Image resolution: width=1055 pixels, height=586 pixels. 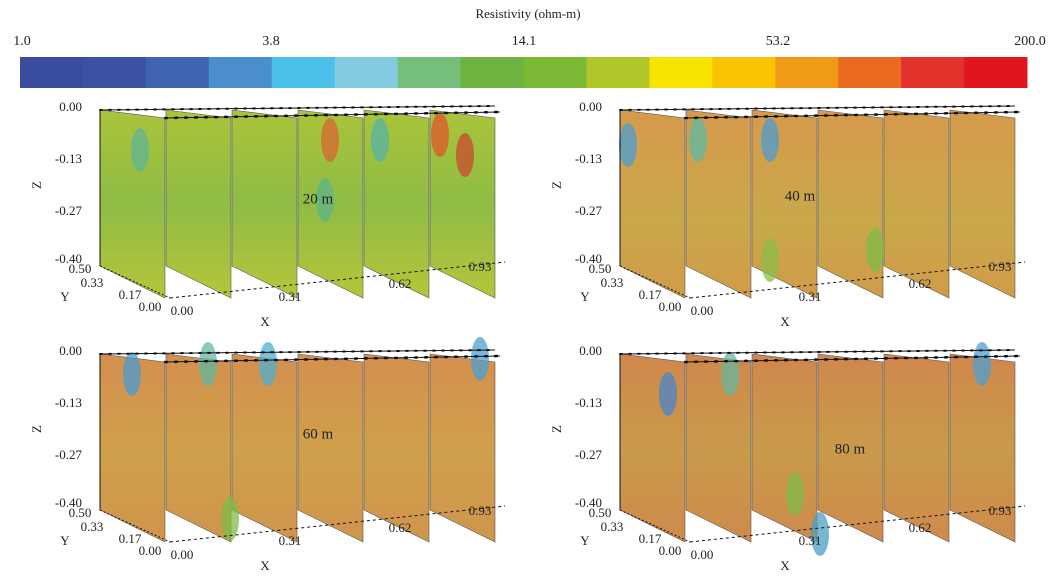 What do you see at coordinates (800, 196) in the screenshot?
I see `panel-label: 40 m` at bounding box center [800, 196].